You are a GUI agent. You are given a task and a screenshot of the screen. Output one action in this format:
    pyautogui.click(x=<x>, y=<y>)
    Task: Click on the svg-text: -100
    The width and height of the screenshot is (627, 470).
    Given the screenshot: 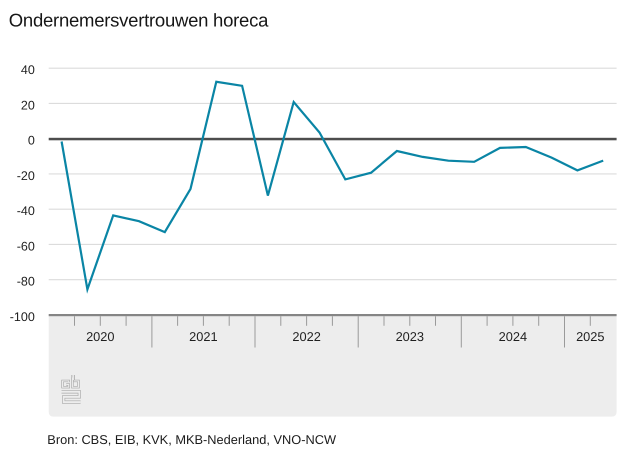 What is the action you would take?
    pyautogui.click(x=22, y=317)
    